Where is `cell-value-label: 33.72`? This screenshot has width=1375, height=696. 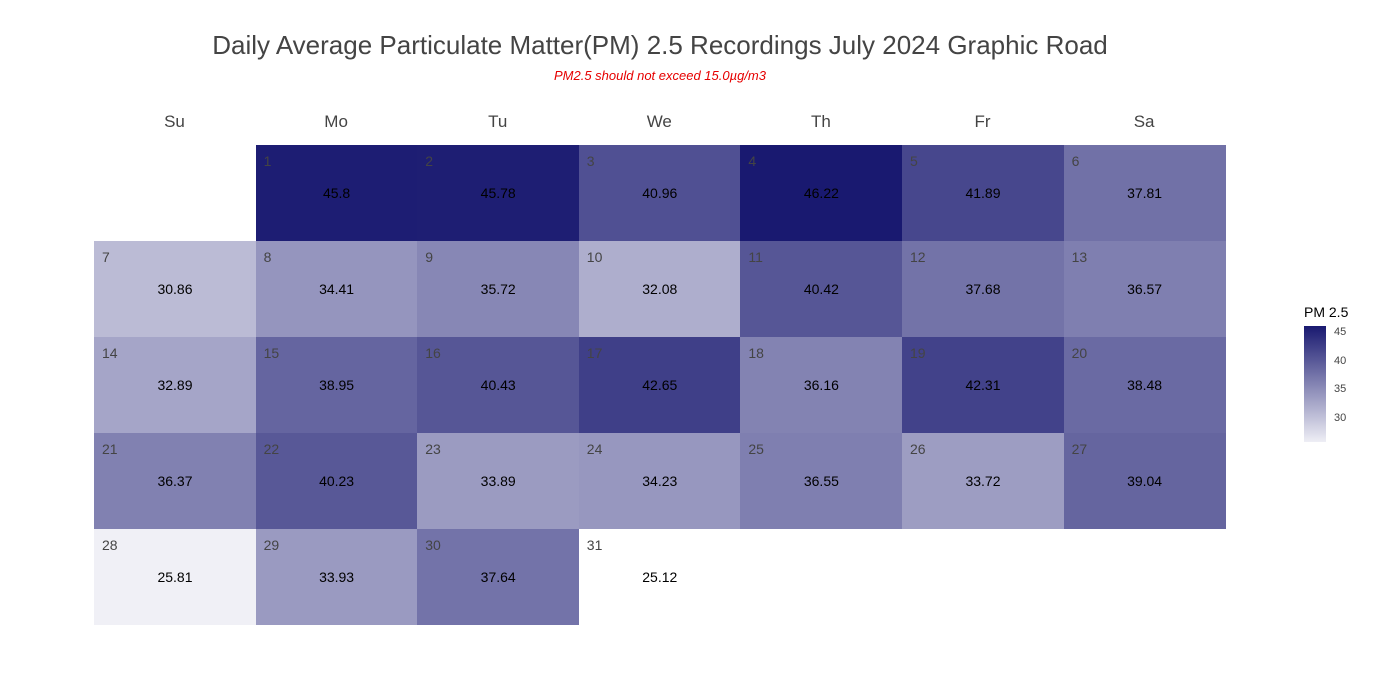
cell-value-label: 33.72 is located at coordinates (983, 481).